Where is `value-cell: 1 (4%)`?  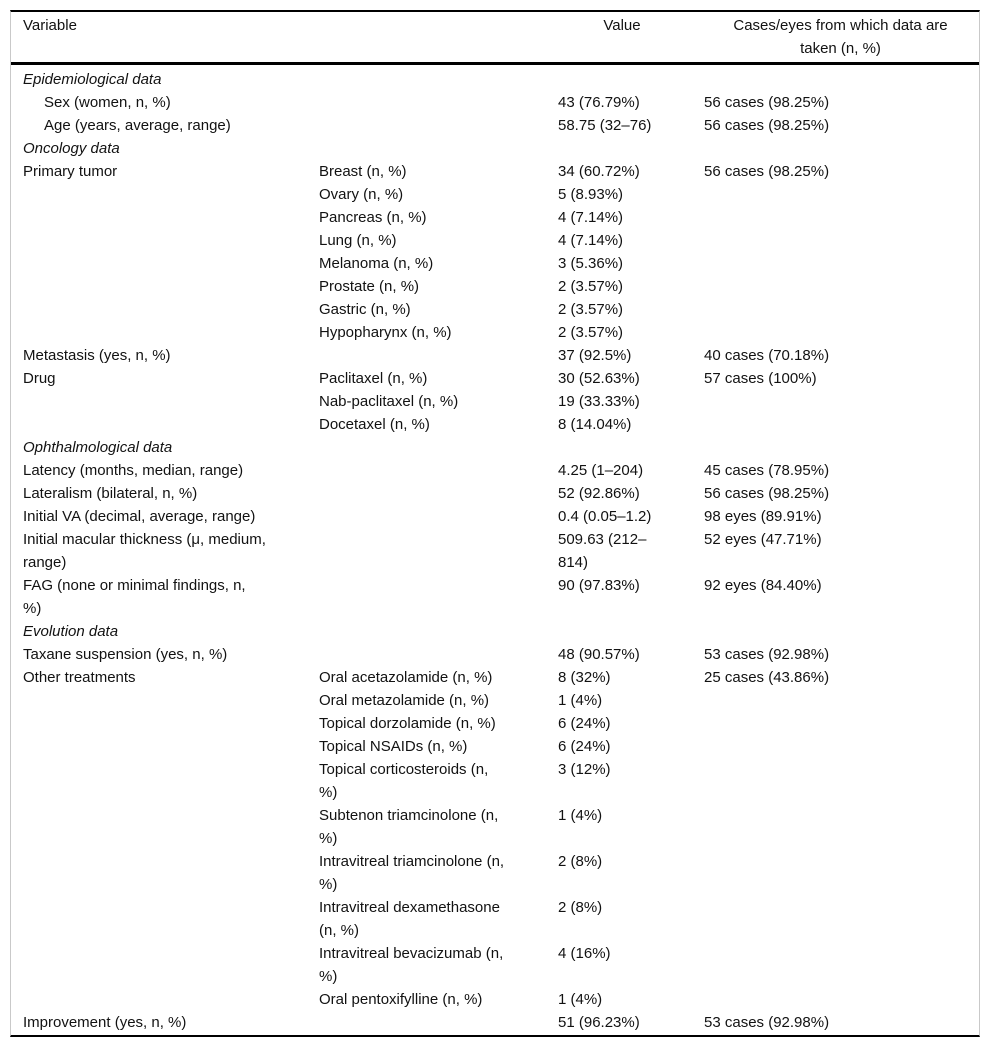 value-cell: 1 (4%) is located at coordinates (580, 815).